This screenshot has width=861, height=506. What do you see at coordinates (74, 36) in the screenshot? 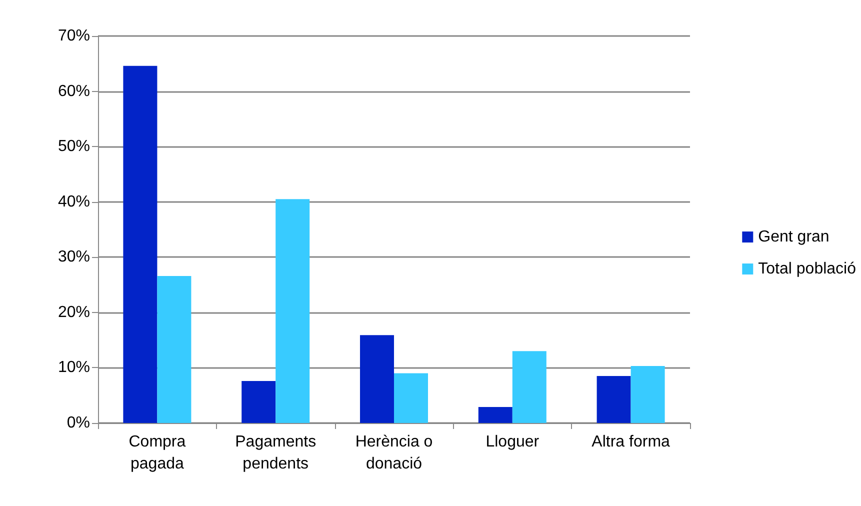
I see `y-tick-label: 70%` at bounding box center [74, 36].